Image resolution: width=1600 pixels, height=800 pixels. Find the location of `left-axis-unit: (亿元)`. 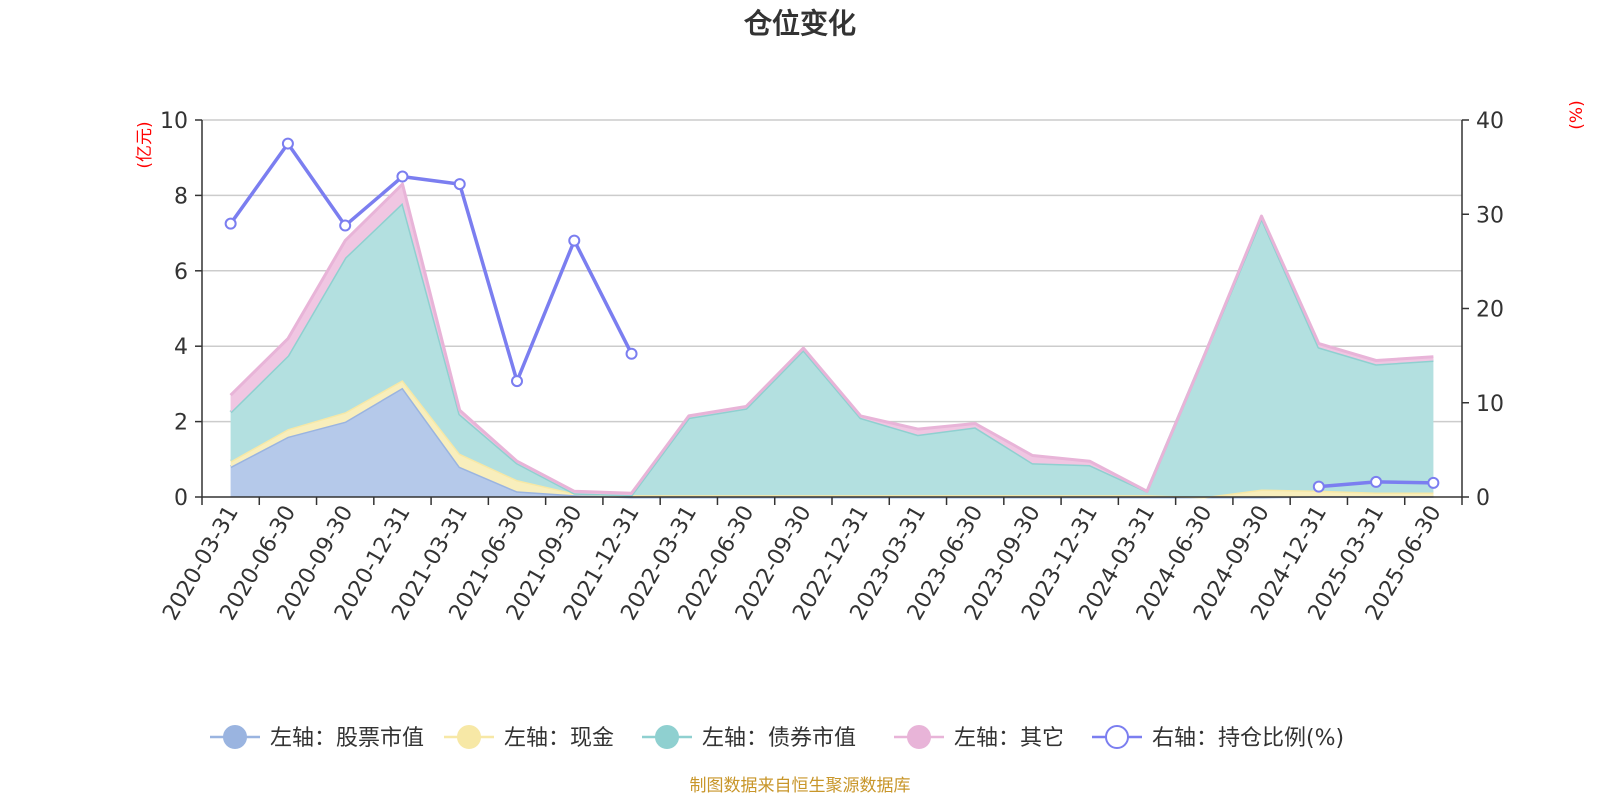

left-axis-unit: (亿元) is located at coordinates (145, 144).